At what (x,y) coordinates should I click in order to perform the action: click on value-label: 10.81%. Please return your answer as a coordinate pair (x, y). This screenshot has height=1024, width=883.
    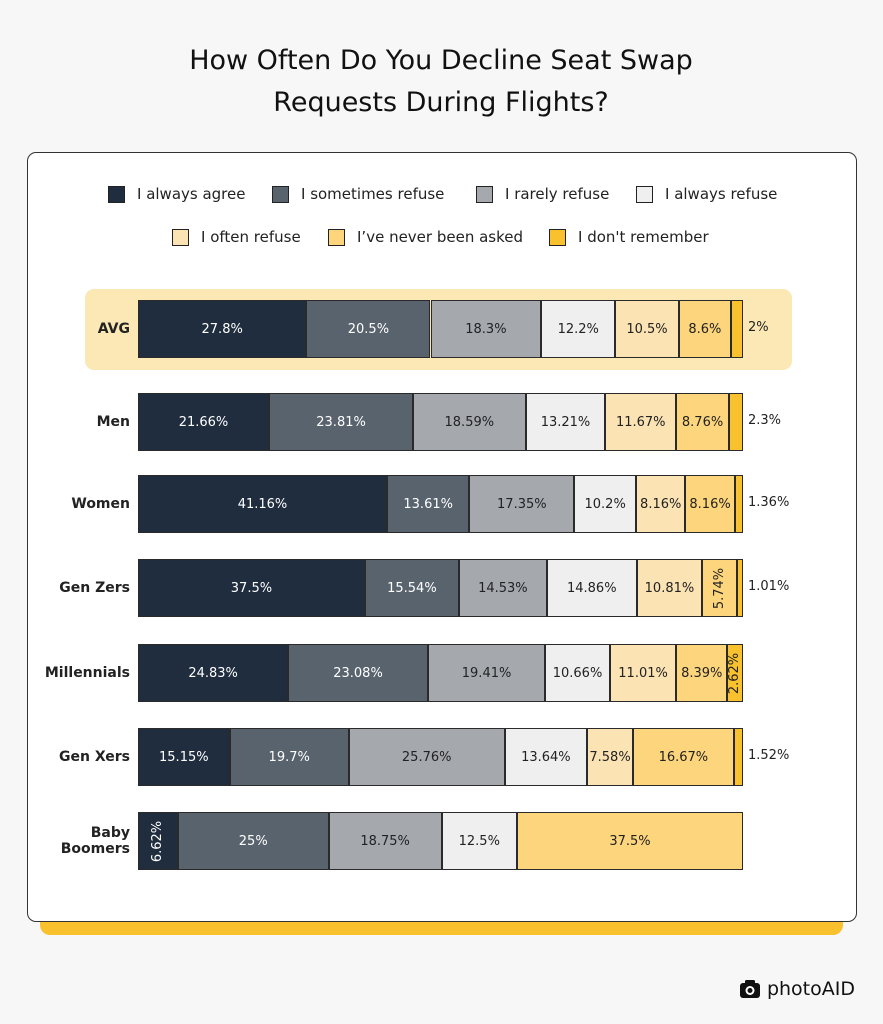
    Looking at the image, I should click on (669, 588).